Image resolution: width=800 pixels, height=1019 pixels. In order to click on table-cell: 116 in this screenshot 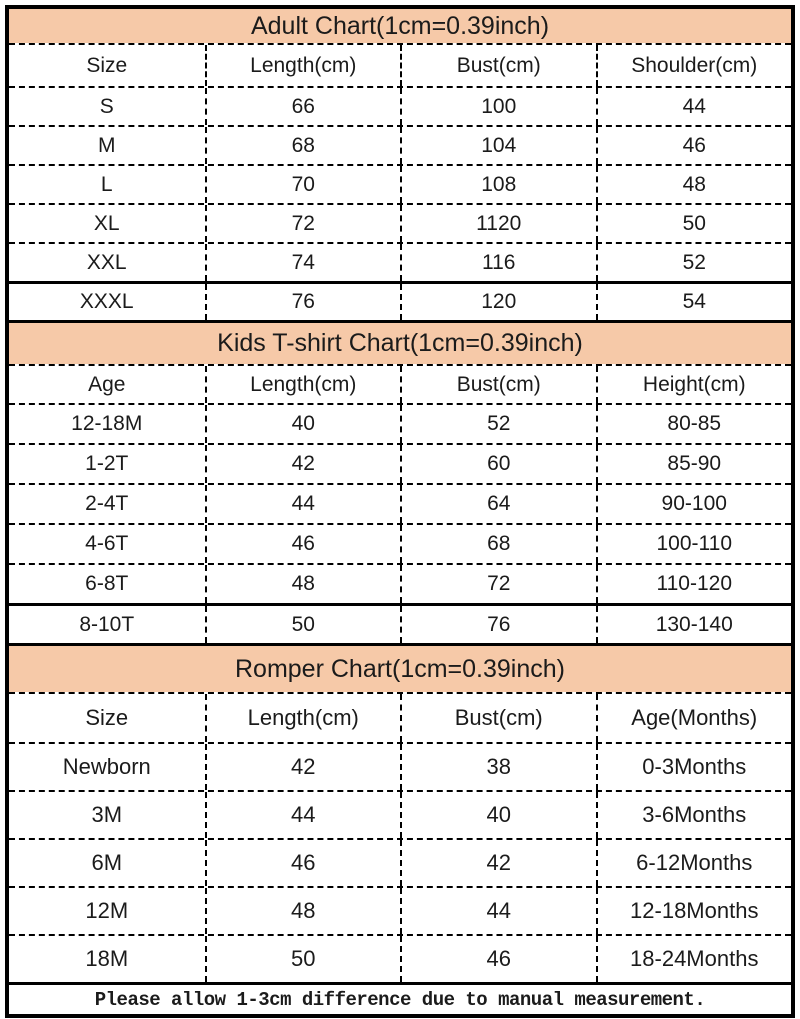, I will do `click(498, 262)`.